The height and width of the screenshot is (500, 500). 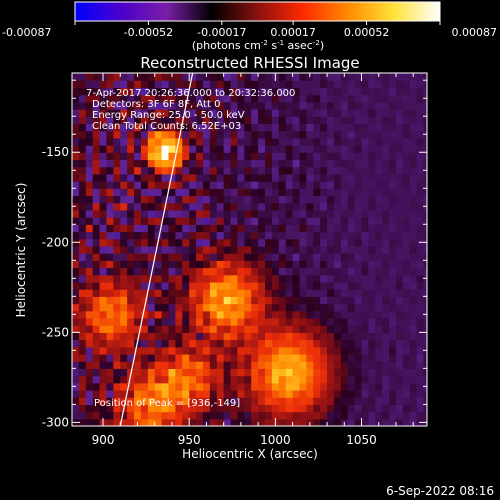 What do you see at coordinates (156, 249) in the screenshot?
I see `solar-limb-line` at bounding box center [156, 249].